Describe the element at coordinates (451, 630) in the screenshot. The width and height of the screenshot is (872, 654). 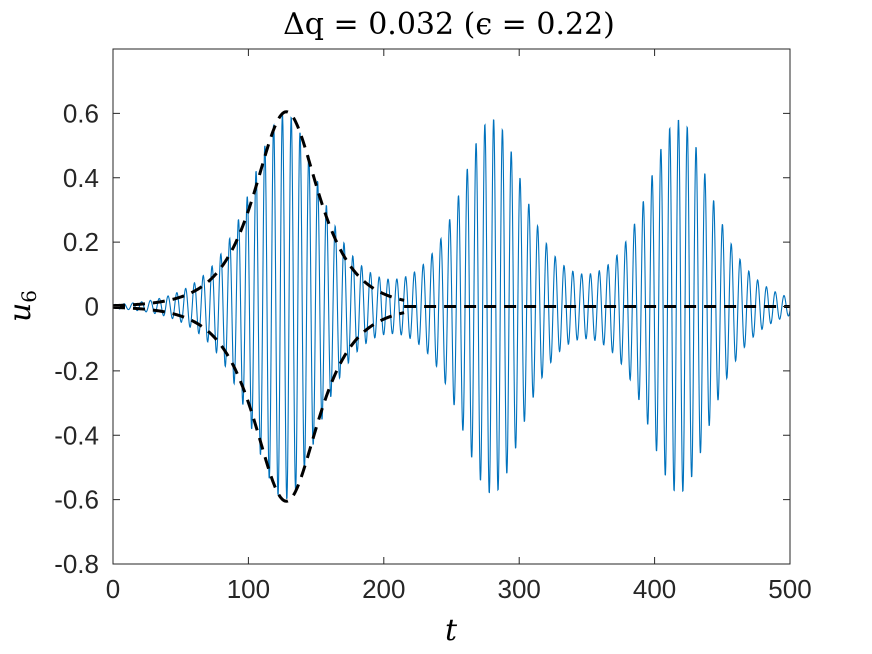
I see `x-axis-label: t` at that location.